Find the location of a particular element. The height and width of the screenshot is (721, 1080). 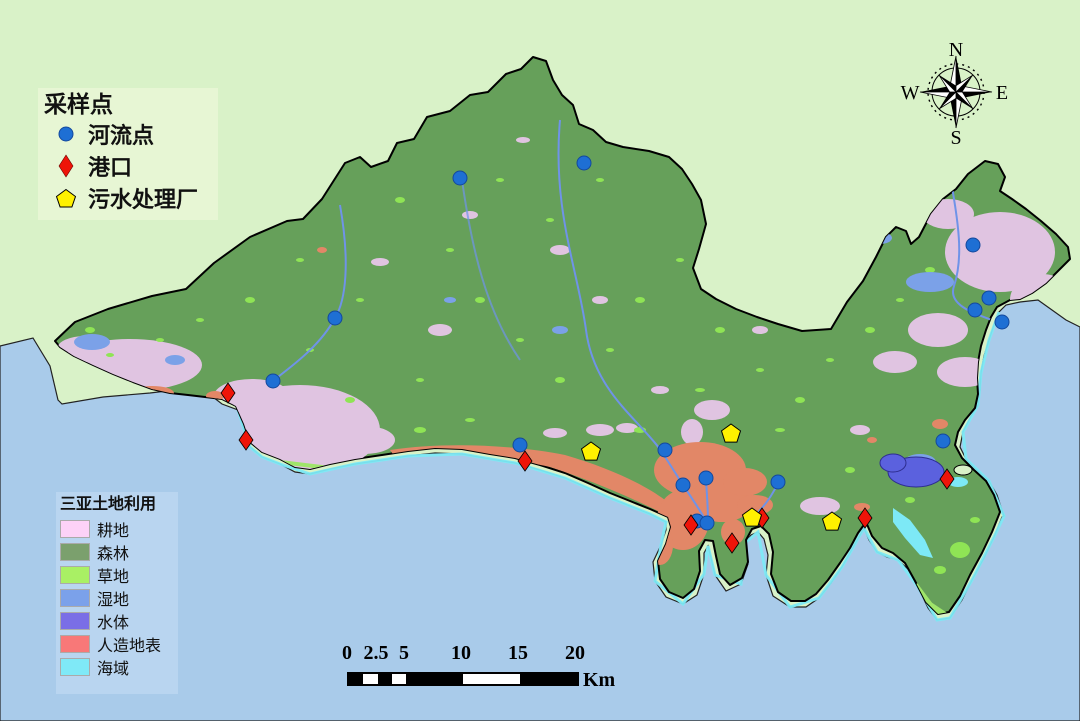

river-point-W10 is located at coordinates (778, 482).